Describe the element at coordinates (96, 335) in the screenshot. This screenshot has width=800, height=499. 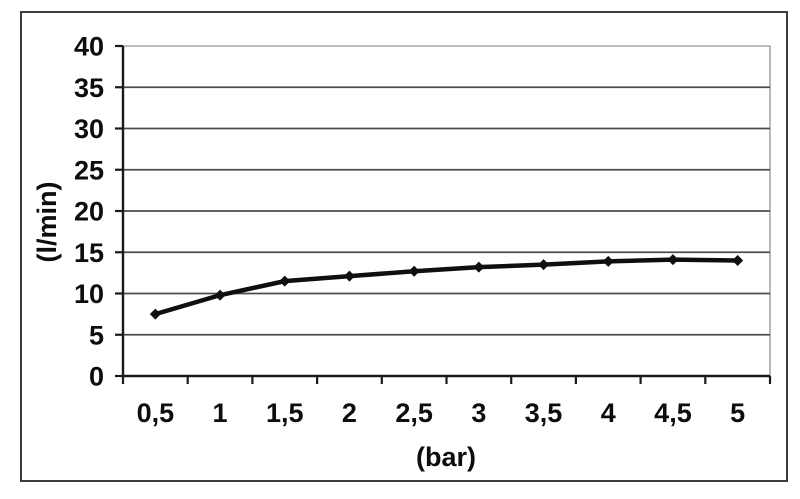
I see `y-tick-label: 5` at that location.